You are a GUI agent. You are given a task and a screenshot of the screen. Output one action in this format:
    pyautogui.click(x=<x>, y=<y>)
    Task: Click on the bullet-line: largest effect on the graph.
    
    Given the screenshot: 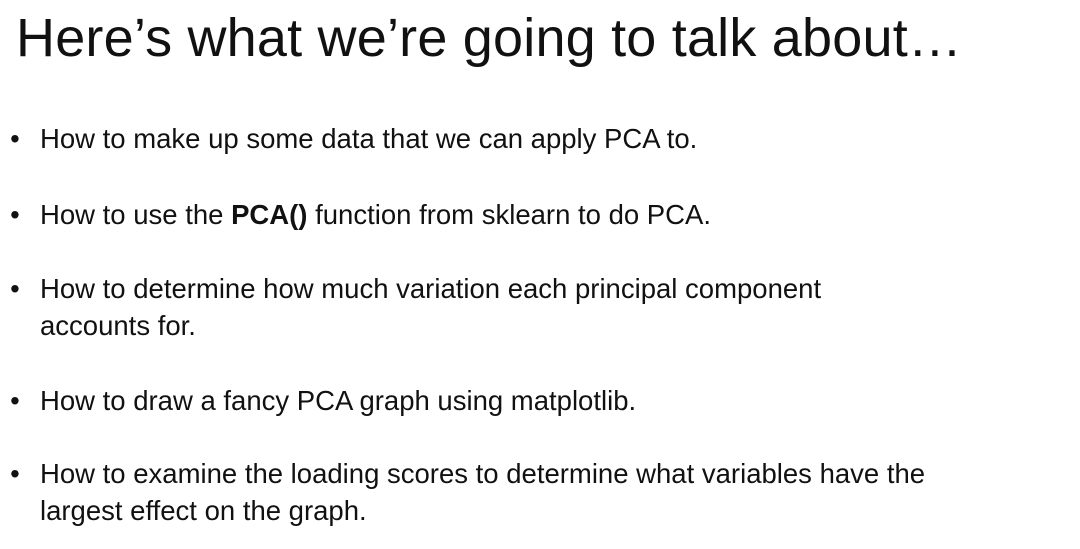 What is the action you would take?
    pyautogui.click(x=203, y=510)
    